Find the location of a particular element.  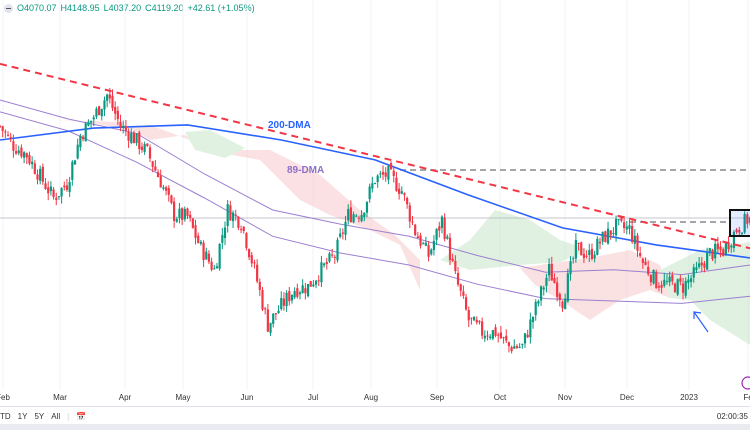

x-tick-label: Sep is located at coordinates (437, 397).